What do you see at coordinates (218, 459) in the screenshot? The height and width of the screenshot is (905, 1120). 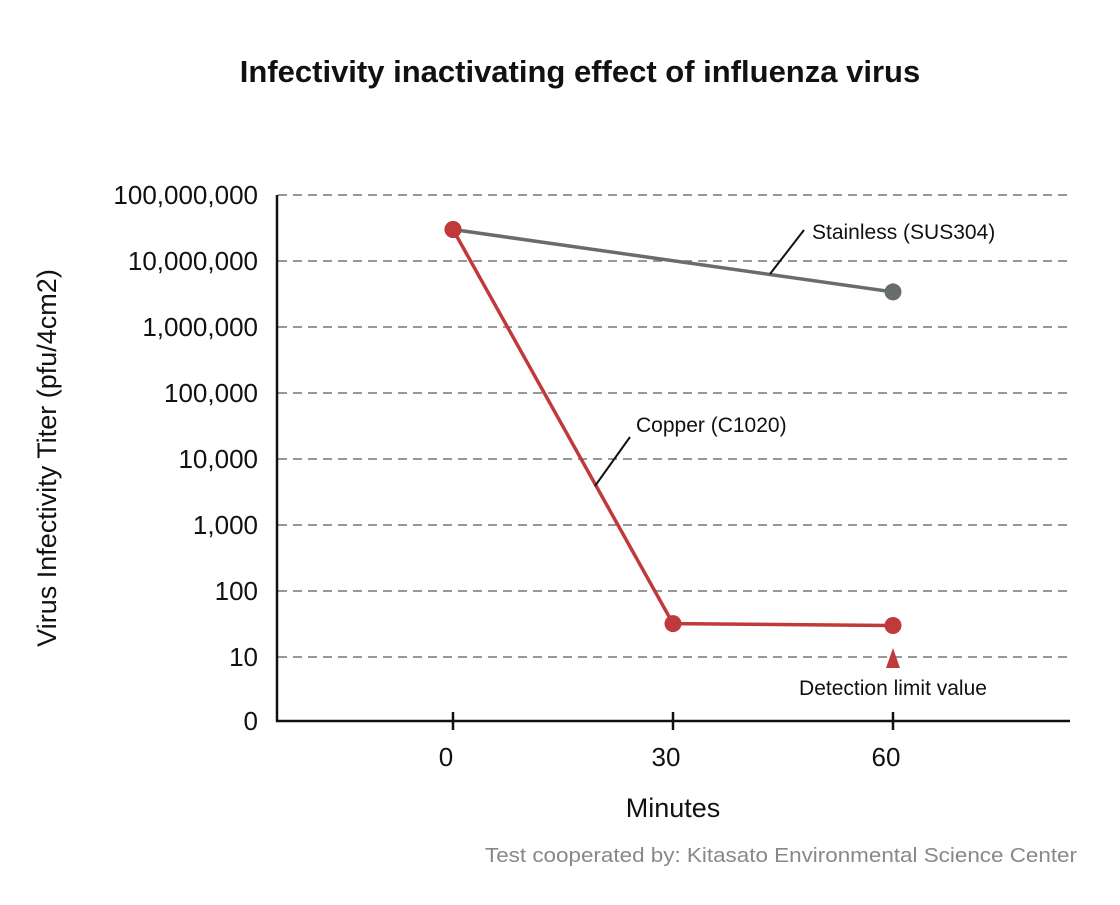 I see `y-tick-label: 10,000` at bounding box center [218, 459].